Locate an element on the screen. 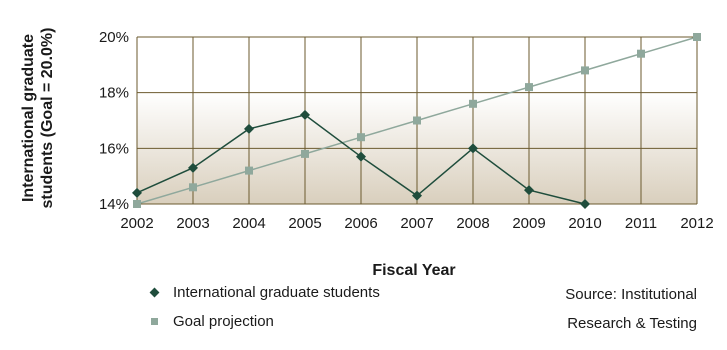 The image size is (727, 350). legend-label-students: International graduate students is located at coordinates (276, 292).